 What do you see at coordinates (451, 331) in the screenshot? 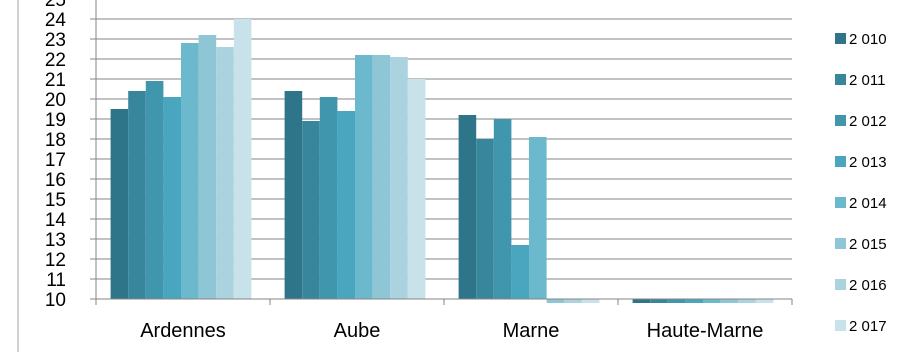
I see `x-axis-category-labels: Ardennes Aube Marne Haute-Marne` at bounding box center [451, 331].